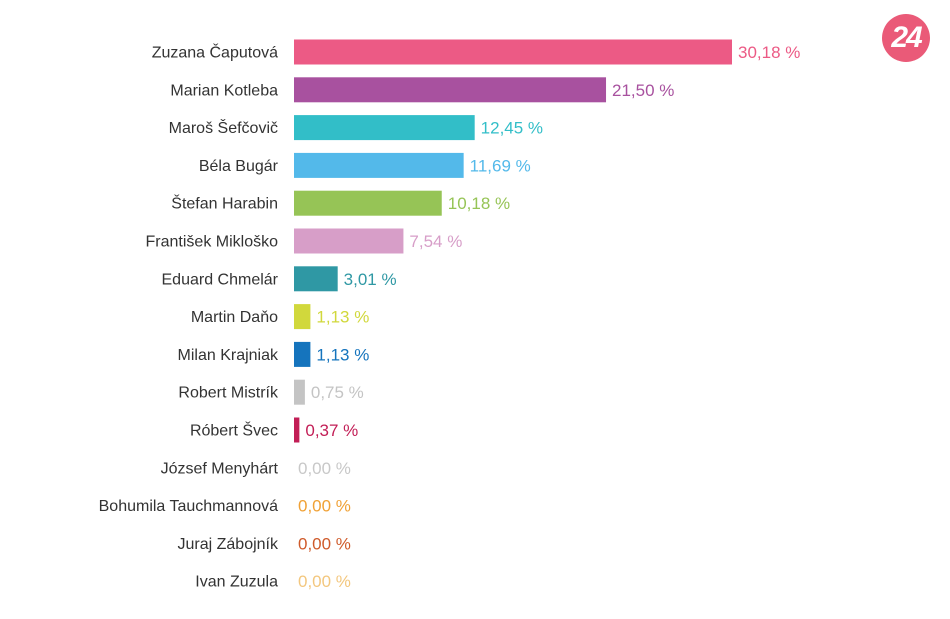 Image resolution: width=950 pixels, height=619 pixels. Describe the element at coordinates (337, 392) in the screenshot. I see `value-label: 0,75 %` at that location.